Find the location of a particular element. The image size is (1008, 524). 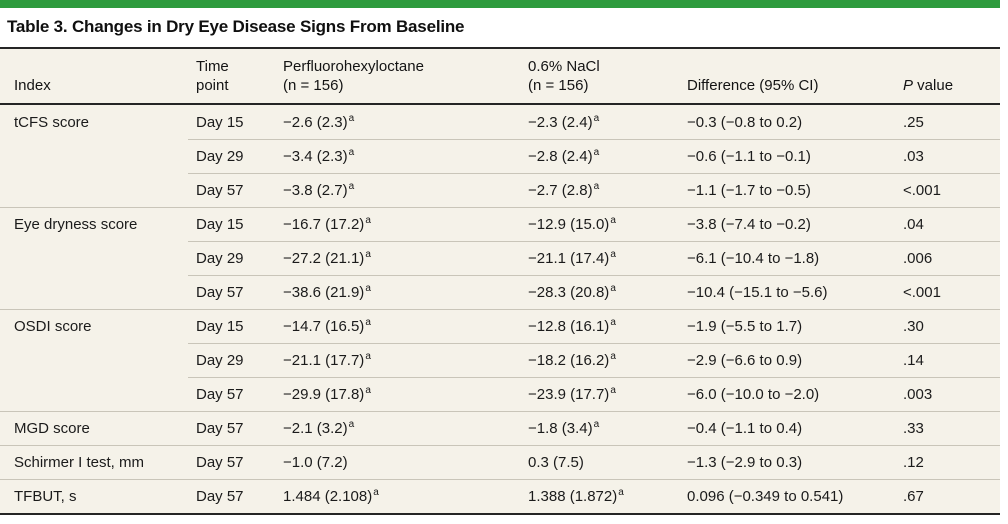

table-accent-bar is located at coordinates (500, 4).